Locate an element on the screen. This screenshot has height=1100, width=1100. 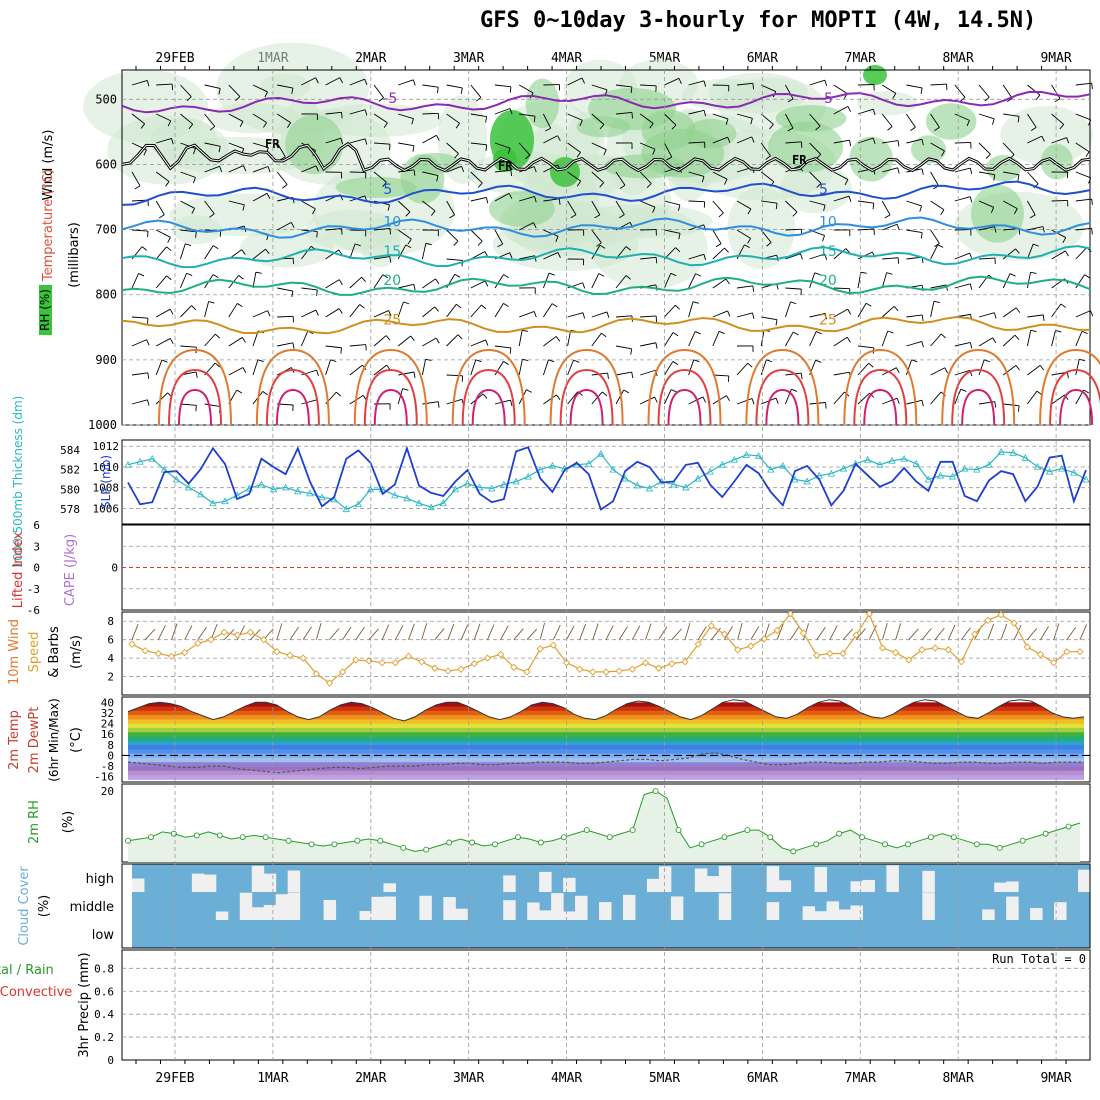
cloud-level-label: low is located at coordinates (103, 935).